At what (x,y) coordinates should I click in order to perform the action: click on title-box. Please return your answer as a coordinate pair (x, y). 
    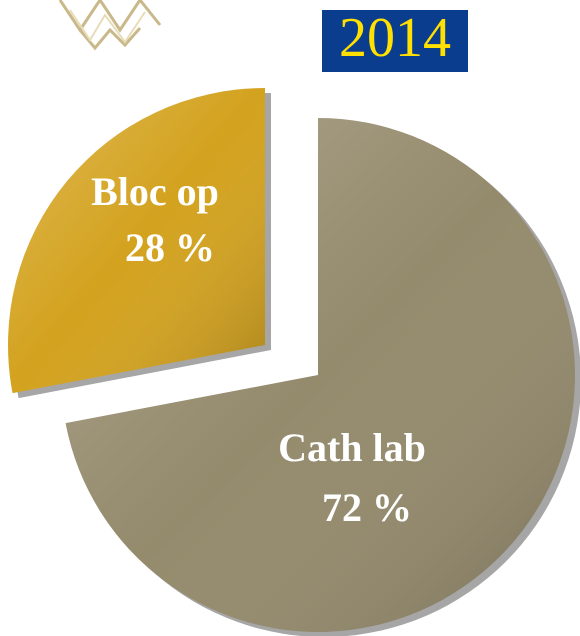
    Looking at the image, I should click on (395, 41).